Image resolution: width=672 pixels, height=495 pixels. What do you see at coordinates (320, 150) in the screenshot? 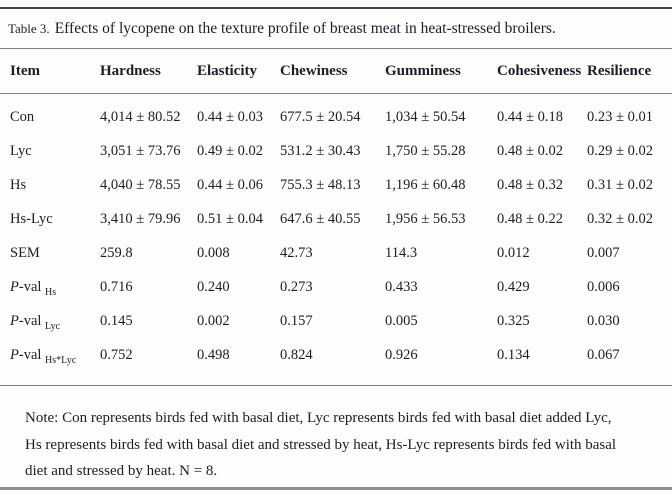
I see `table-cell: 531.2 ± 30.43` at bounding box center [320, 150].